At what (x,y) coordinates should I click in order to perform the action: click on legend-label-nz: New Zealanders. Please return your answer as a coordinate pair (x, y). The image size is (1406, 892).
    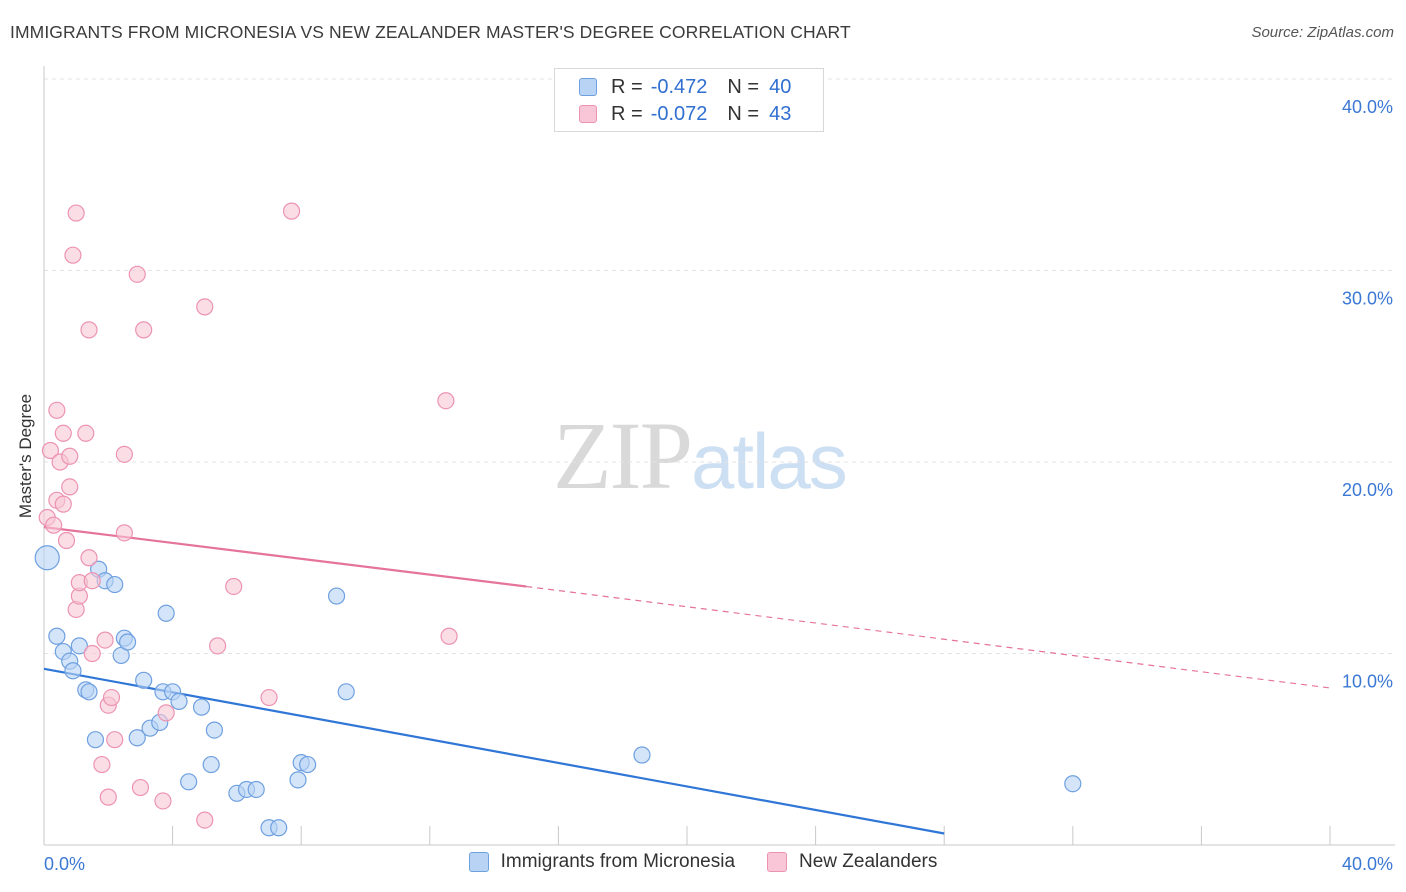
    Looking at the image, I should click on (868, 861).